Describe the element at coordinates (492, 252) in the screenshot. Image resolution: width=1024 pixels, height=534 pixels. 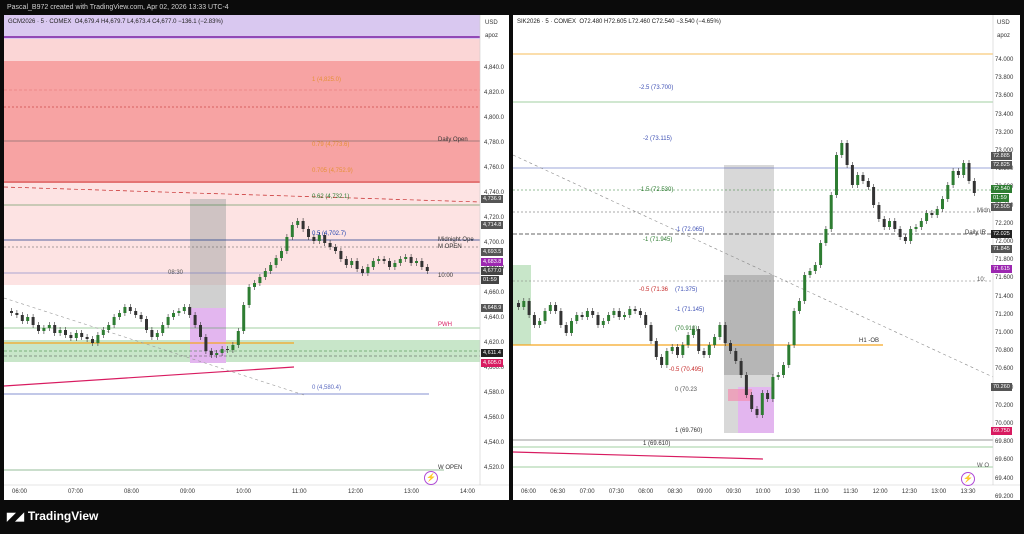
I see `price-tag: 4,693.5` at that location.